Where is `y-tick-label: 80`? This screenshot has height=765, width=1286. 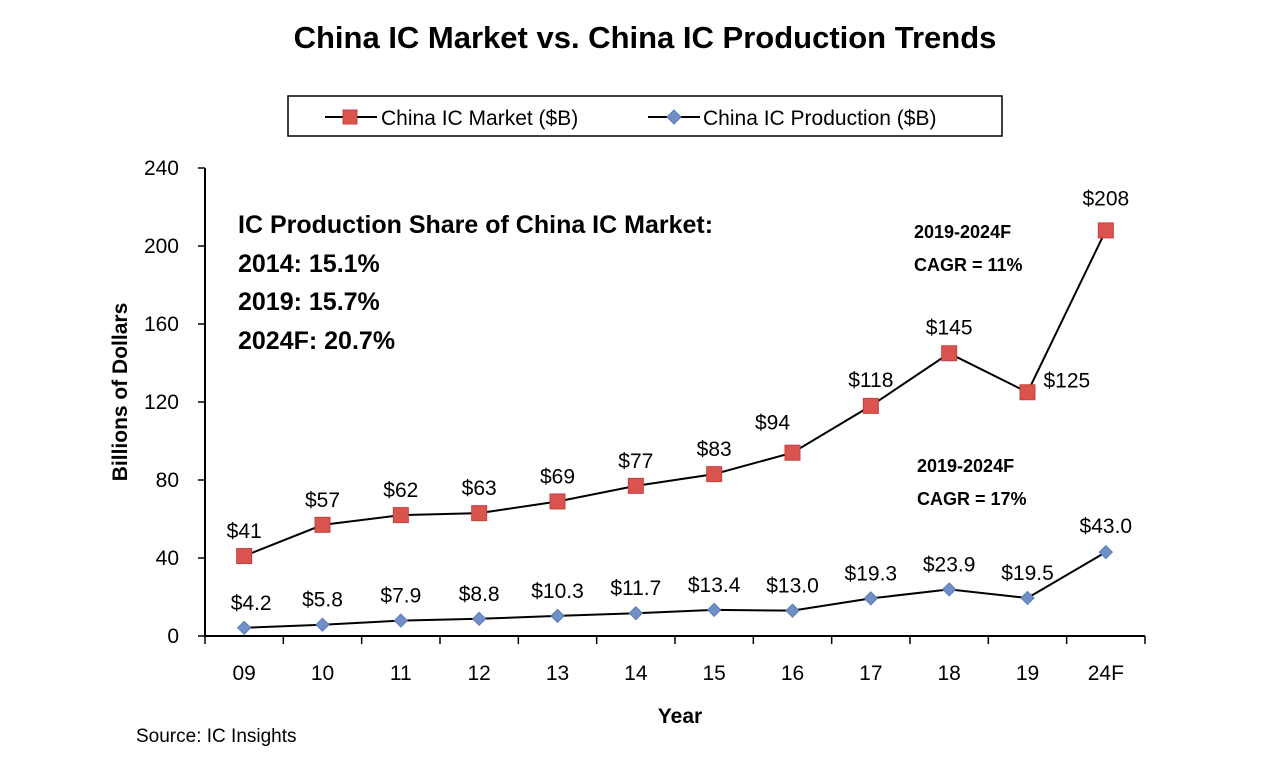 y-tick-label: 80 is located at coordinates (167, 480).